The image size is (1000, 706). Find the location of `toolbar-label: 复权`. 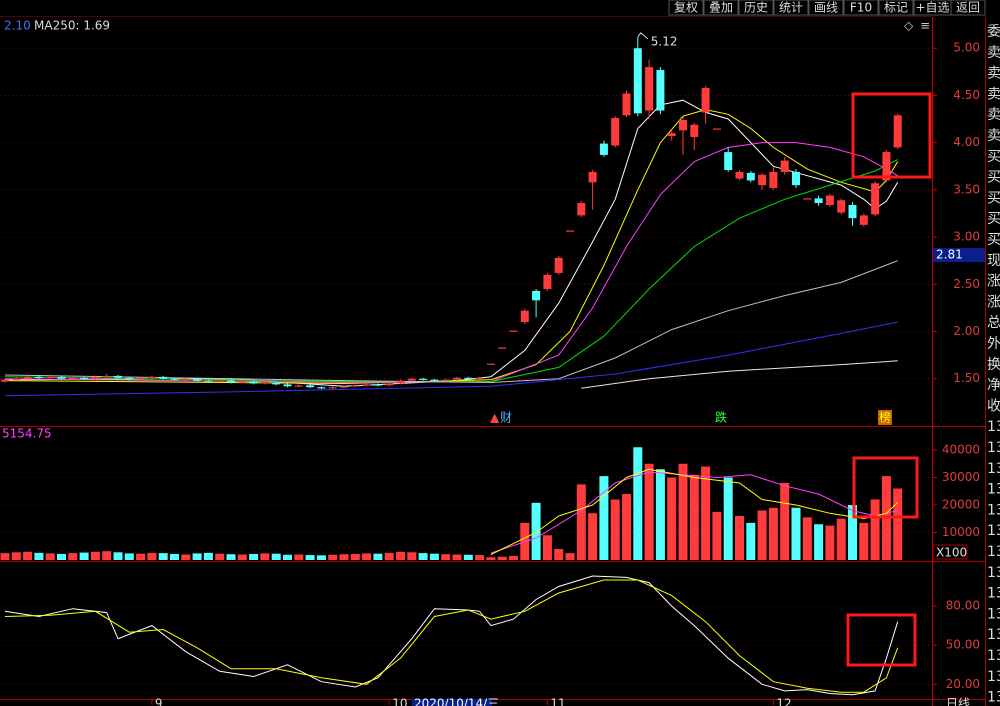

toolbar-label: 复权 is located at coordinates (686, 8).